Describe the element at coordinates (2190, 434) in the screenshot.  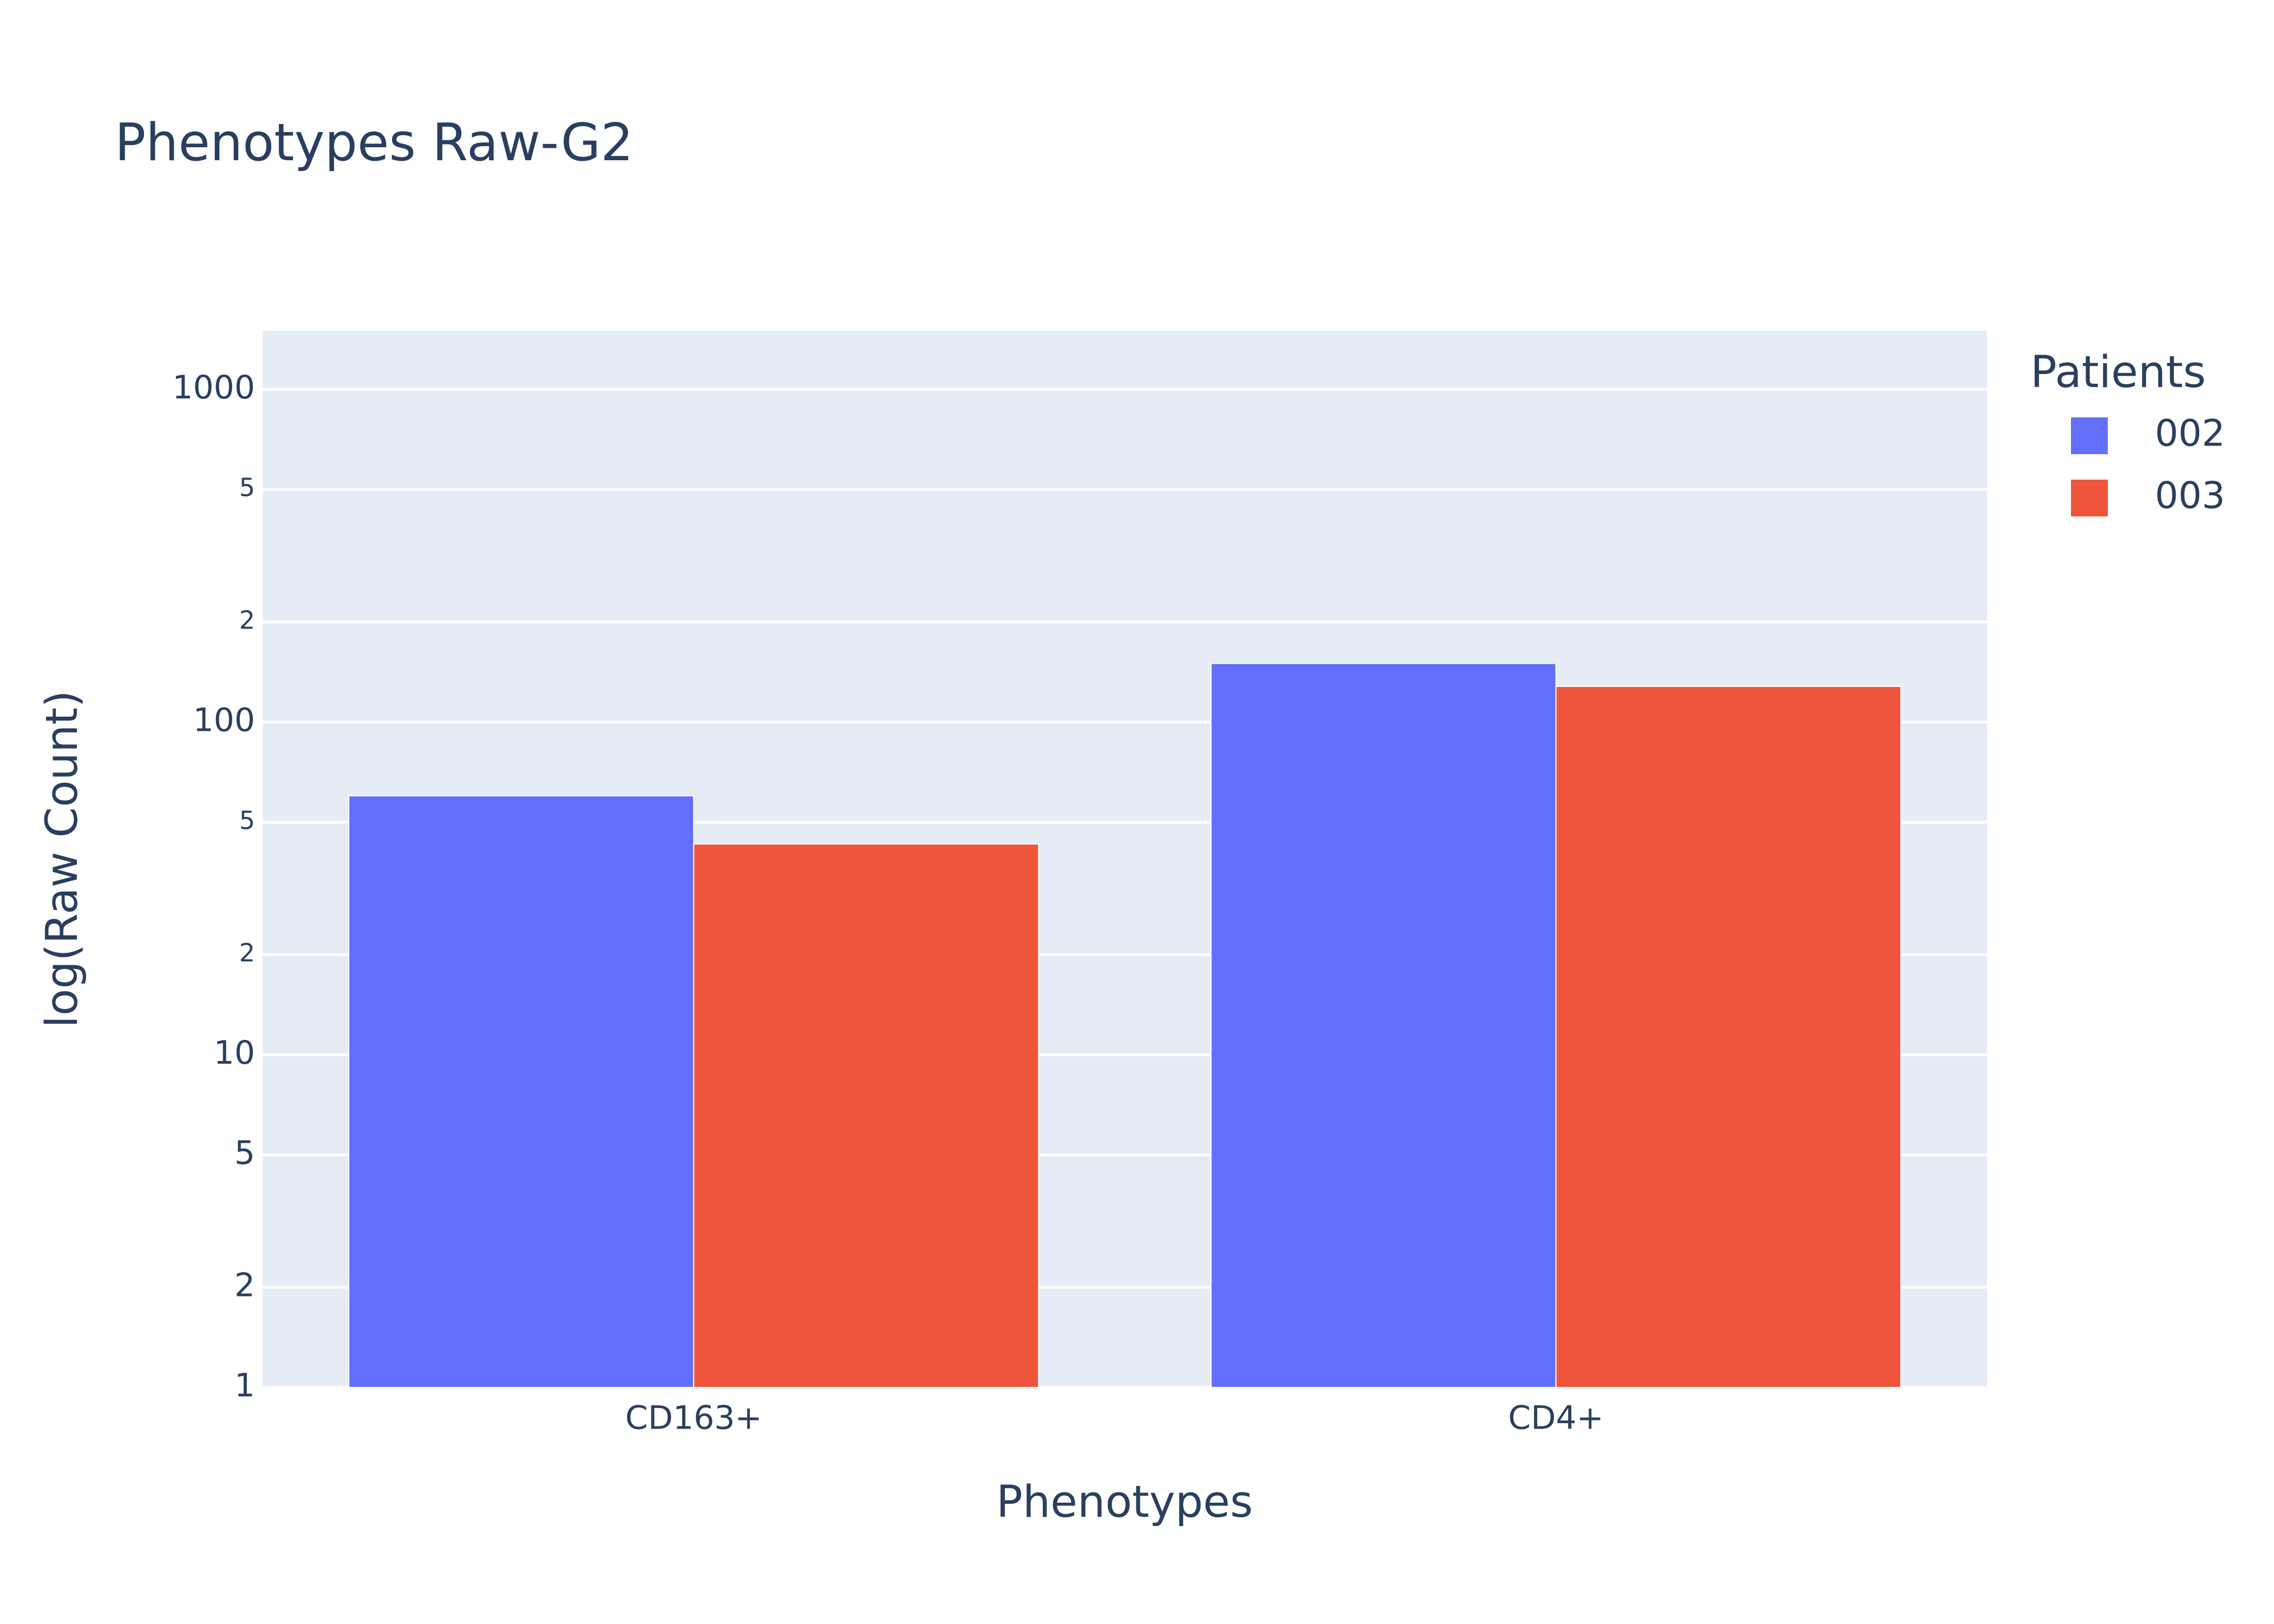
I see `legend-label: 002` at that location.